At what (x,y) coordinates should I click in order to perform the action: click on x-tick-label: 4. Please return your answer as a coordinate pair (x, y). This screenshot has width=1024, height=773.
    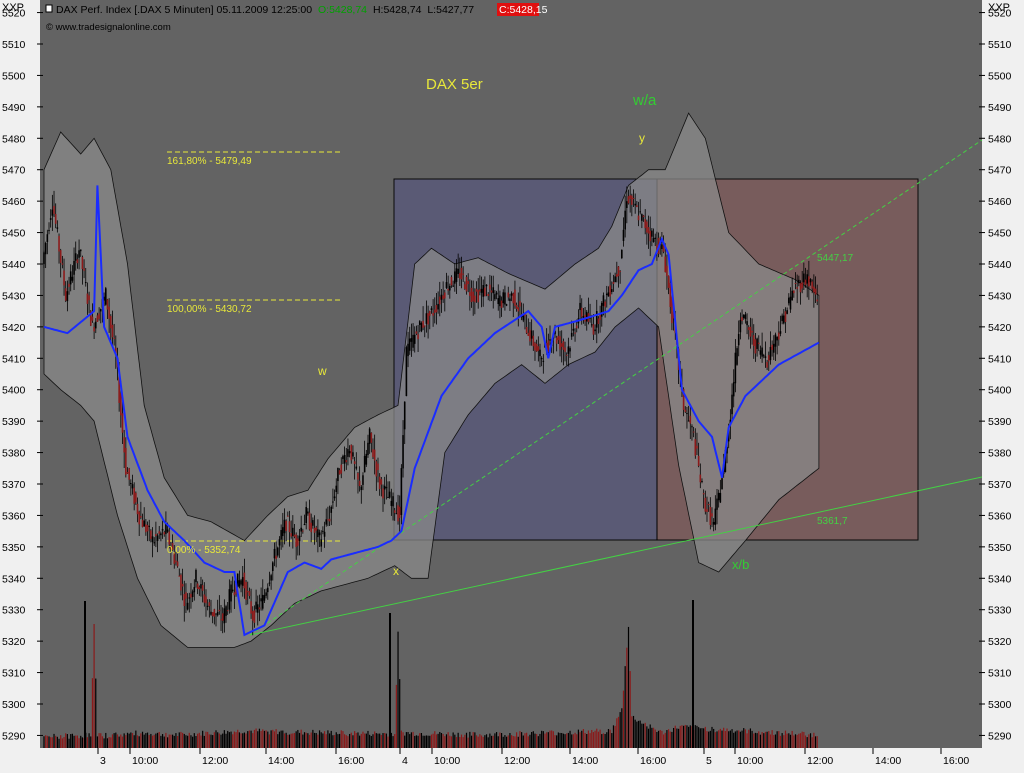
    Looking at the image, I should click on (405, 761).